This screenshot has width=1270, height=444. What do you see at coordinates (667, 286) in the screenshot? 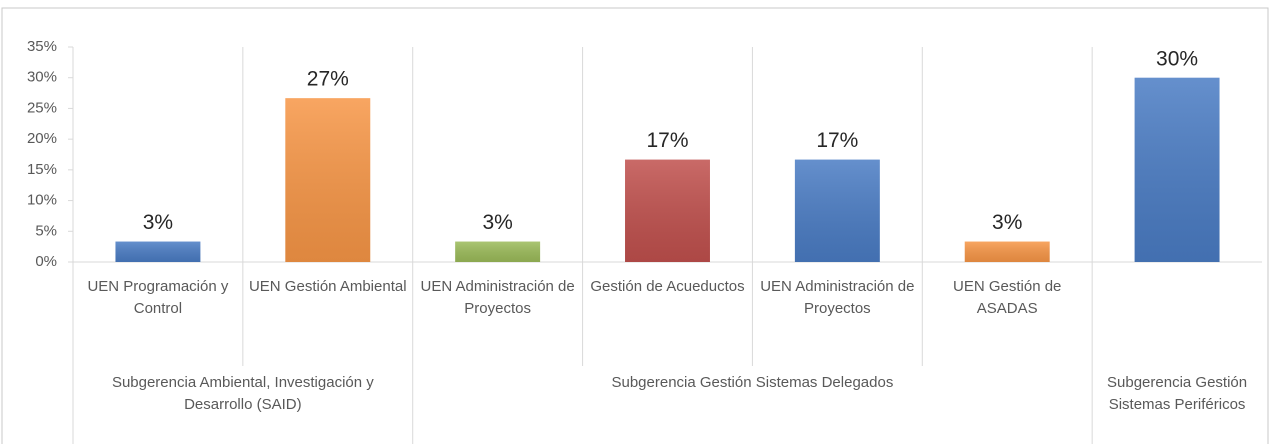
I see `x-tick-label: Gestión de Acueductos` at bounding box center [667, 286].